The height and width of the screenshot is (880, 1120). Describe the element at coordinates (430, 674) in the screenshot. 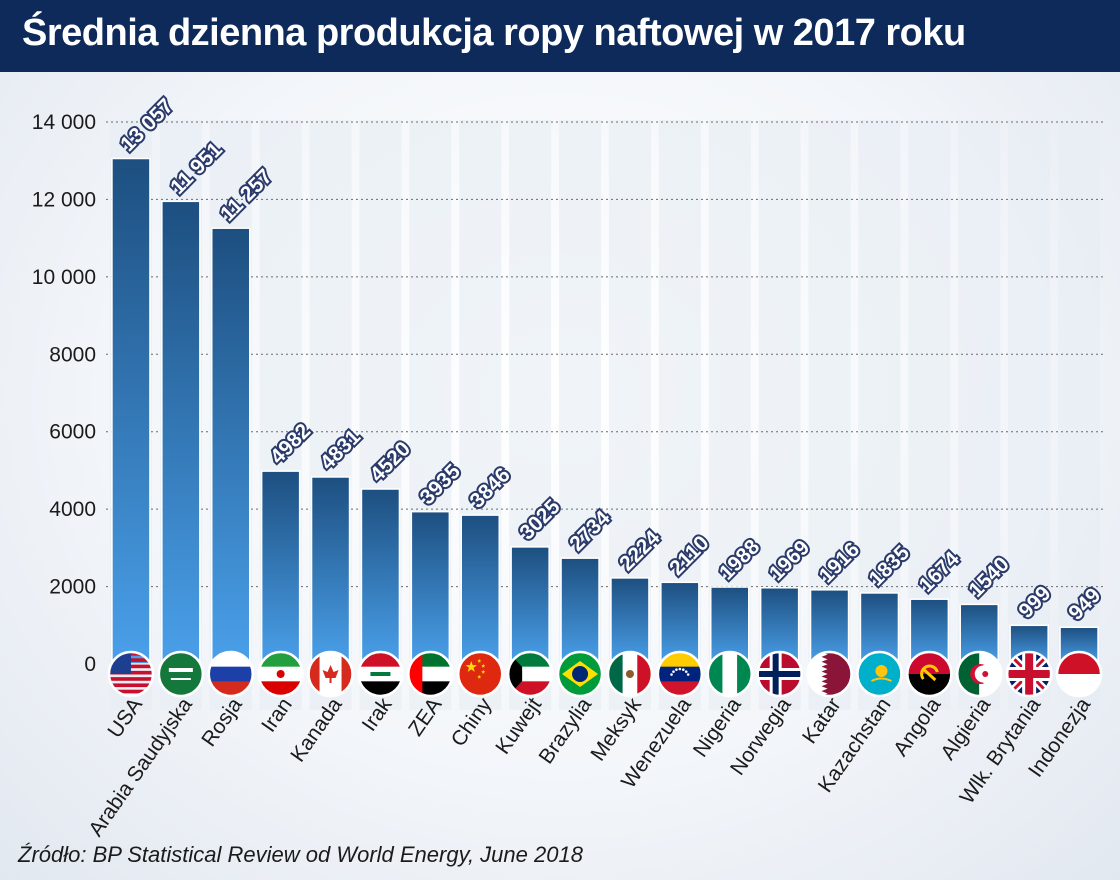

I see `flag-uae-icon` at that location.